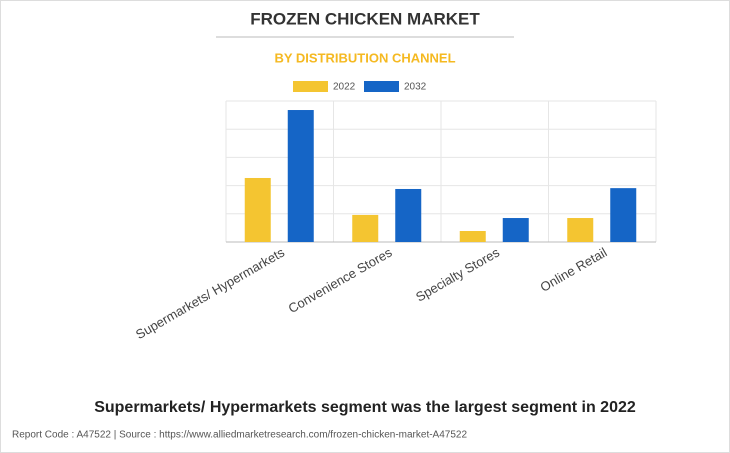 The width and height of the screenshot is (730, 453). I want to click on chart-subtitle: BY DISTRIBUTION CHANNEL, so click(364, 57).